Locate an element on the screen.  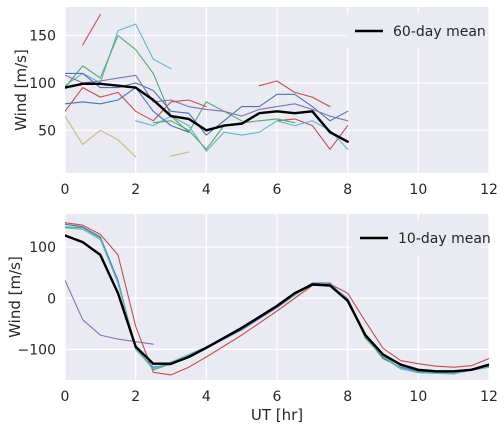
legend: 10-day mean is located at coordinates (421, 238).